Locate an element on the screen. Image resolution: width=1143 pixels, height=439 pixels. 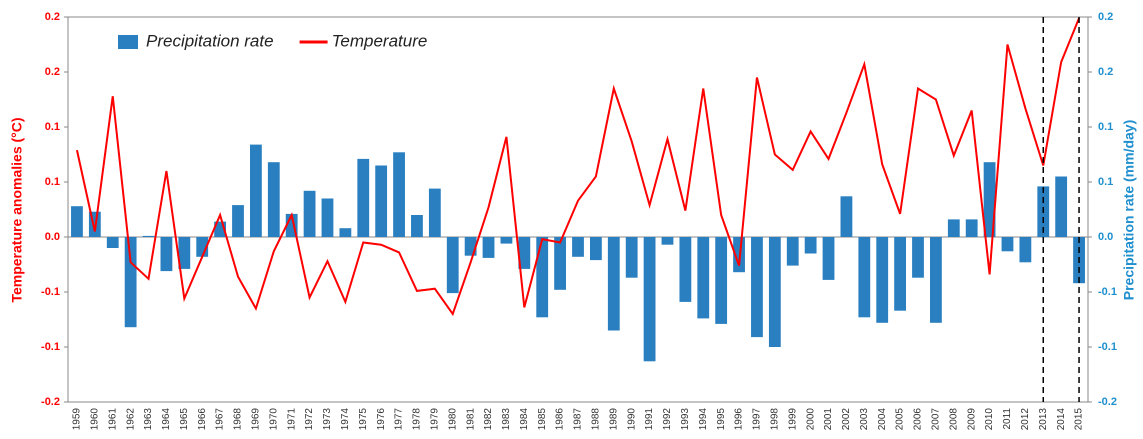
x-tick-label: 1974 is located at coordinates (345, 419).